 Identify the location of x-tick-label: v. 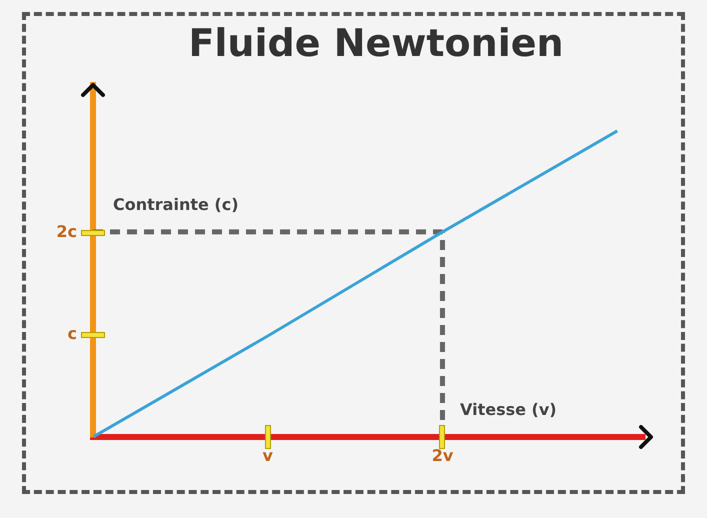
(268, 455).